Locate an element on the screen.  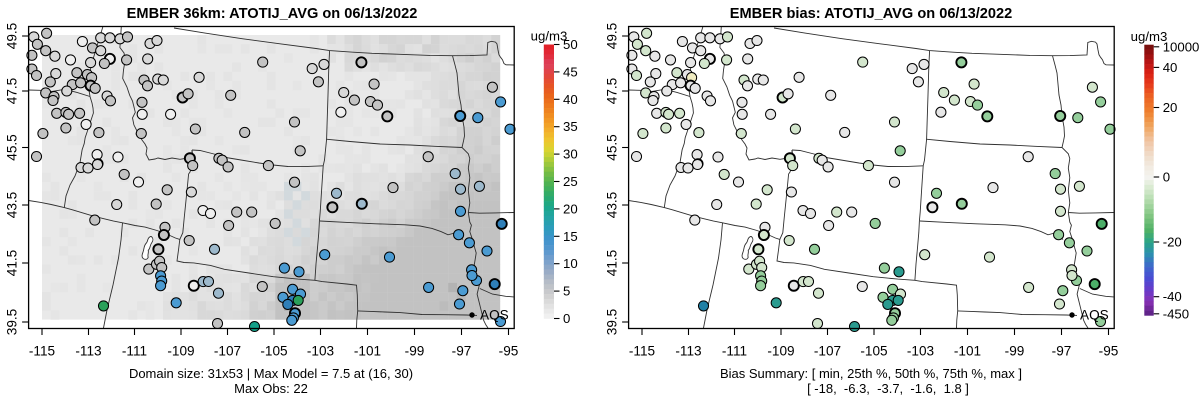
svg-text: 50 is located at coordinates (570, 44).